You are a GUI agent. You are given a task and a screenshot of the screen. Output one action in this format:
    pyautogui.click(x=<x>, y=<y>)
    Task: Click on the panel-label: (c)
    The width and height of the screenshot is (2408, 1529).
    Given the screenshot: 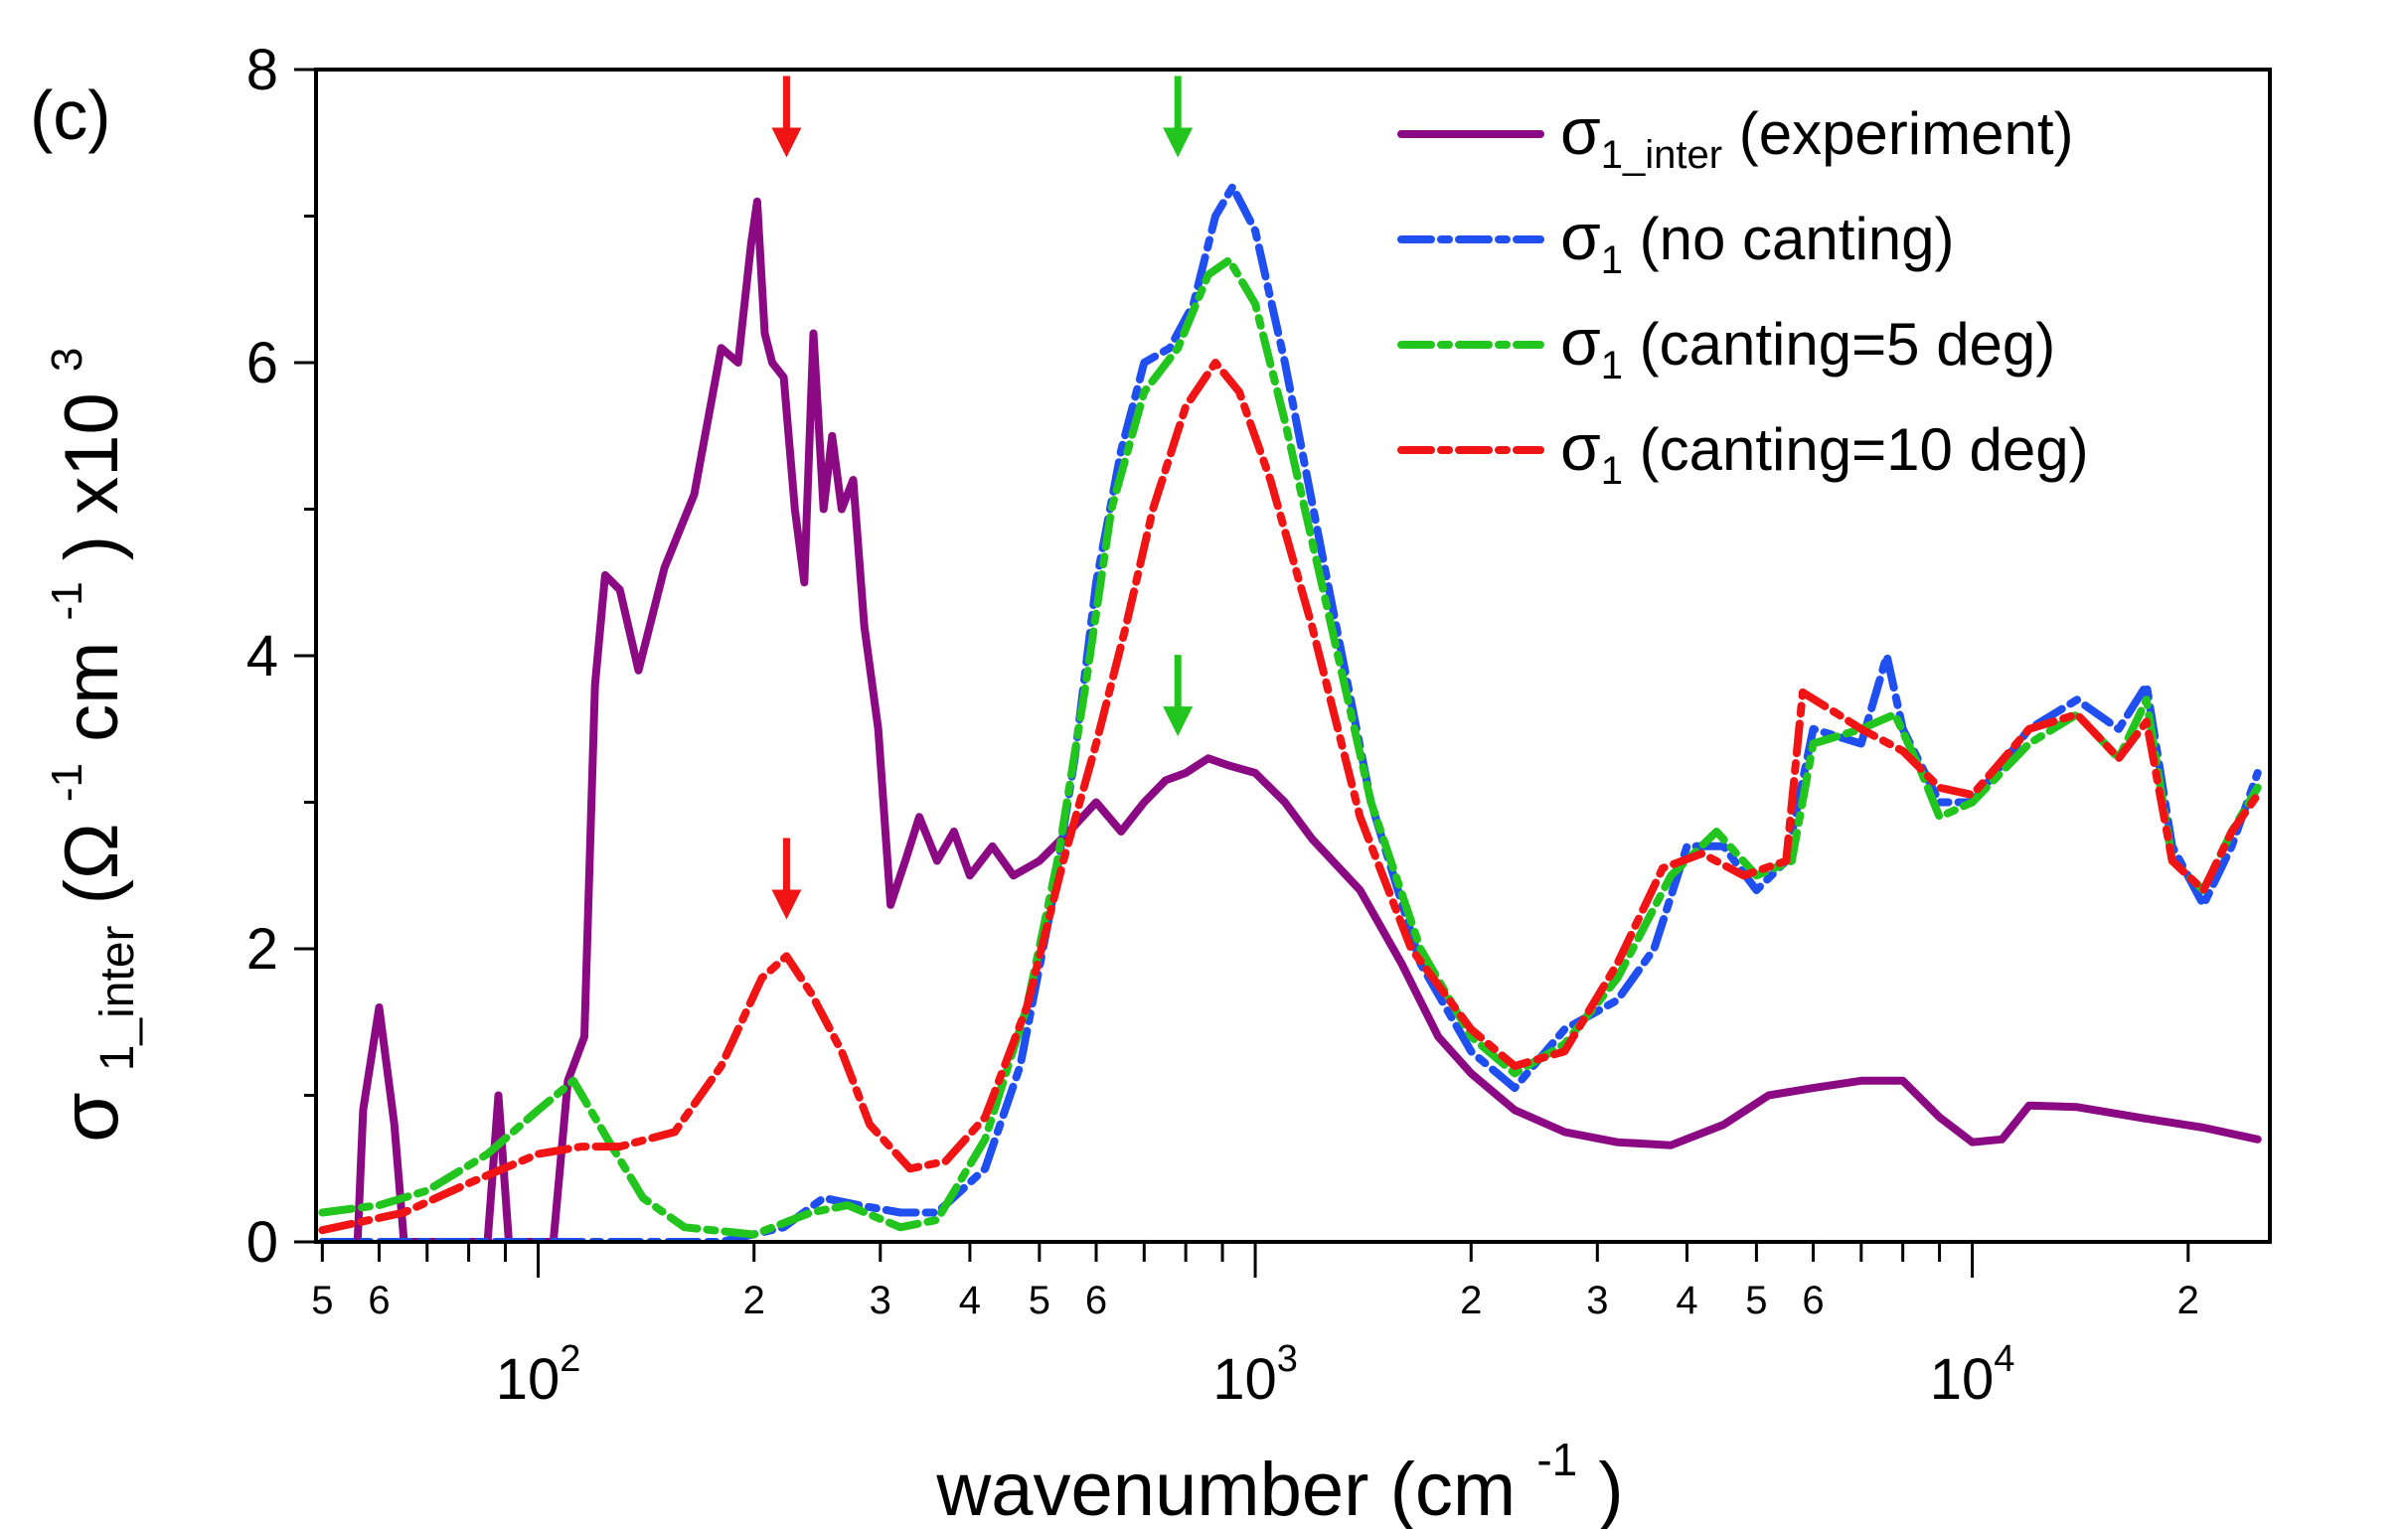 What is the action you would take?
    pyautogui.click(x=70, y=115)
    